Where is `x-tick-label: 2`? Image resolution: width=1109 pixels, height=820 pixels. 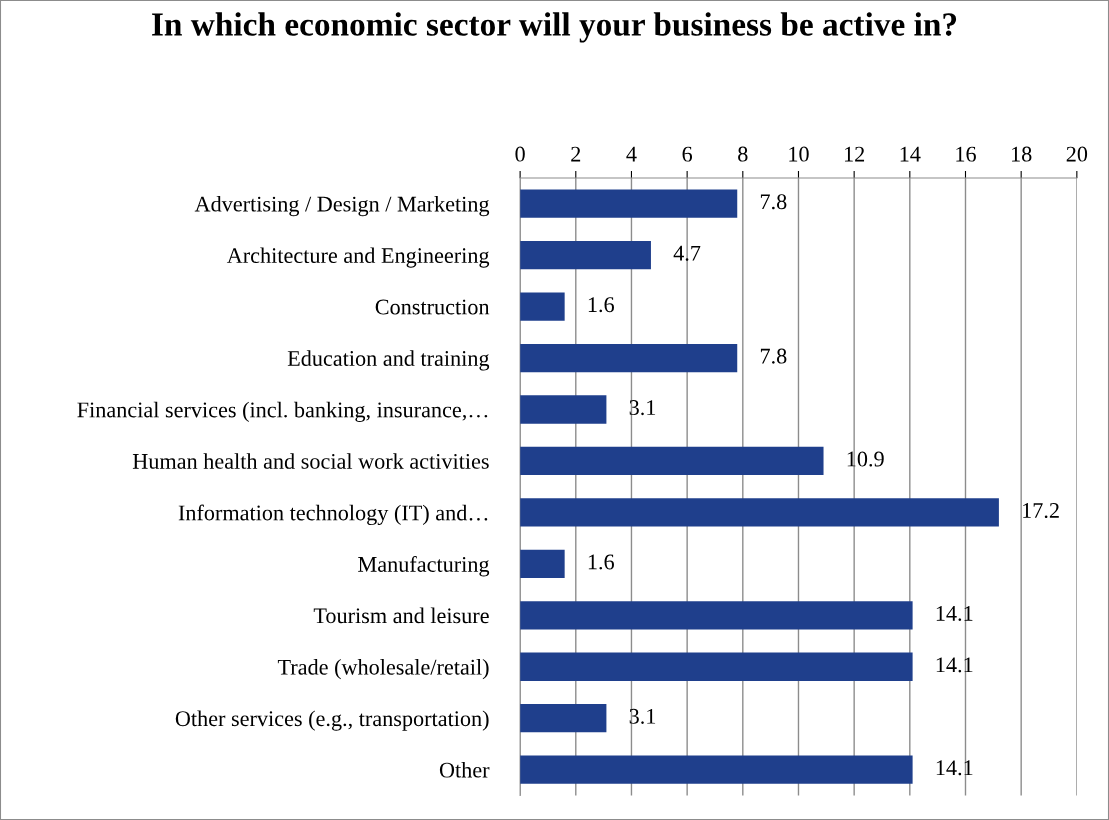
x-tick-label: 2 is located at coordinates (576, 154).